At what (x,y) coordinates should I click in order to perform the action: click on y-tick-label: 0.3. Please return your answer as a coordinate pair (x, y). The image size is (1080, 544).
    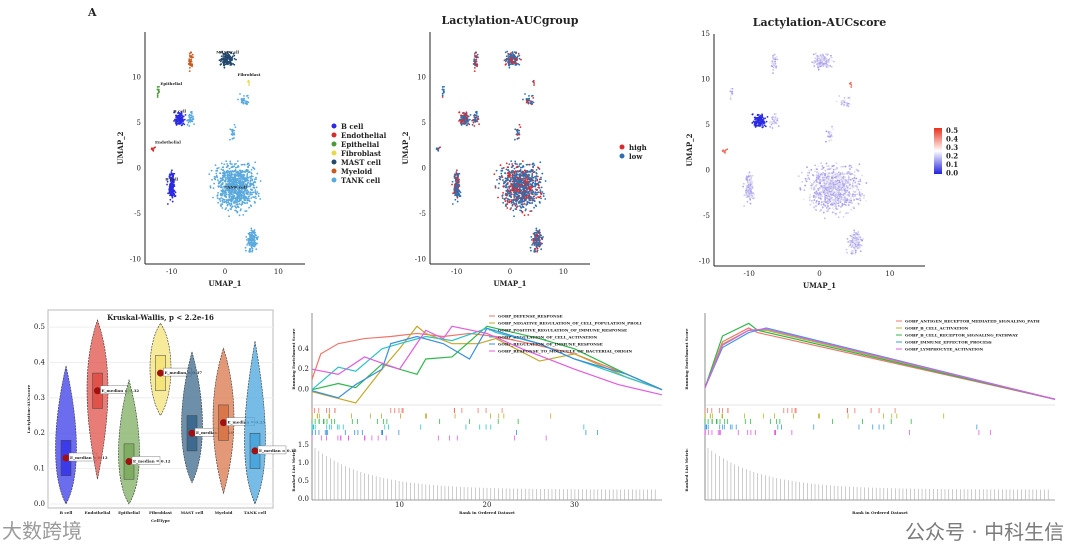
    Looking at the image, I should click on (39, 398).